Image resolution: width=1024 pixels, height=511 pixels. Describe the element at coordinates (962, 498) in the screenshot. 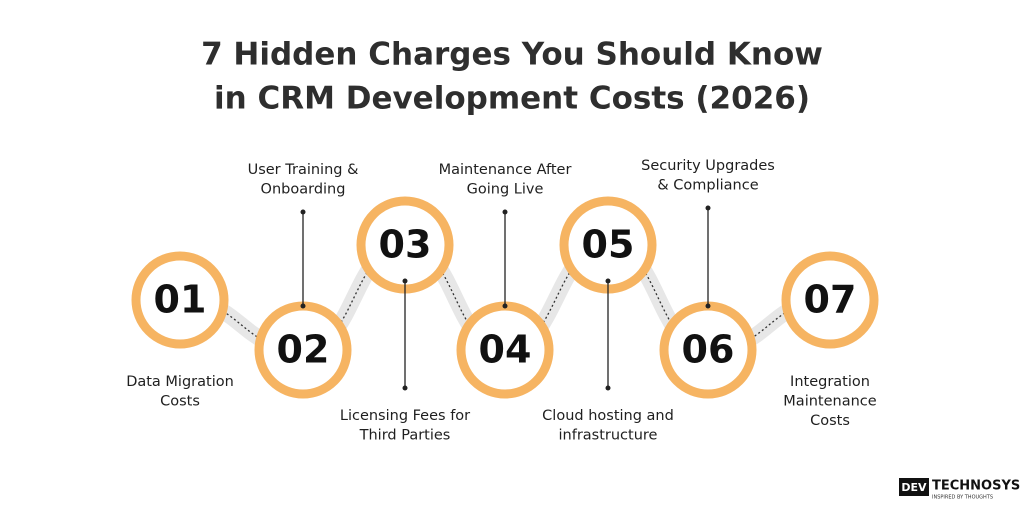

I see `logo-tagline: INSPIRED BY THOUGHTS` at that location.